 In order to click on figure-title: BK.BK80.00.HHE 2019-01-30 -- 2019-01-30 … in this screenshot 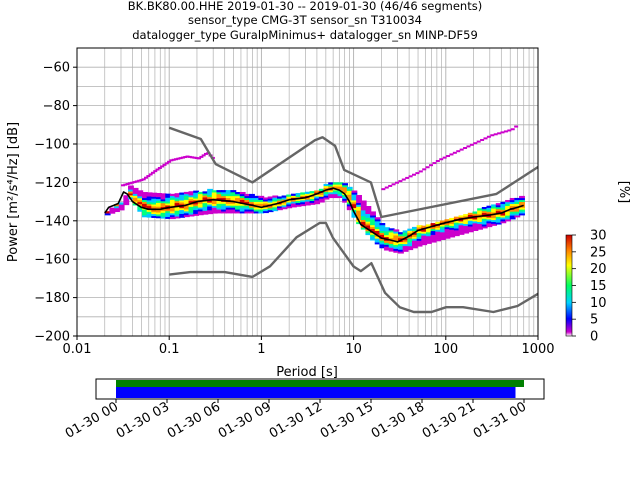, I will do `click(305, 21)`.